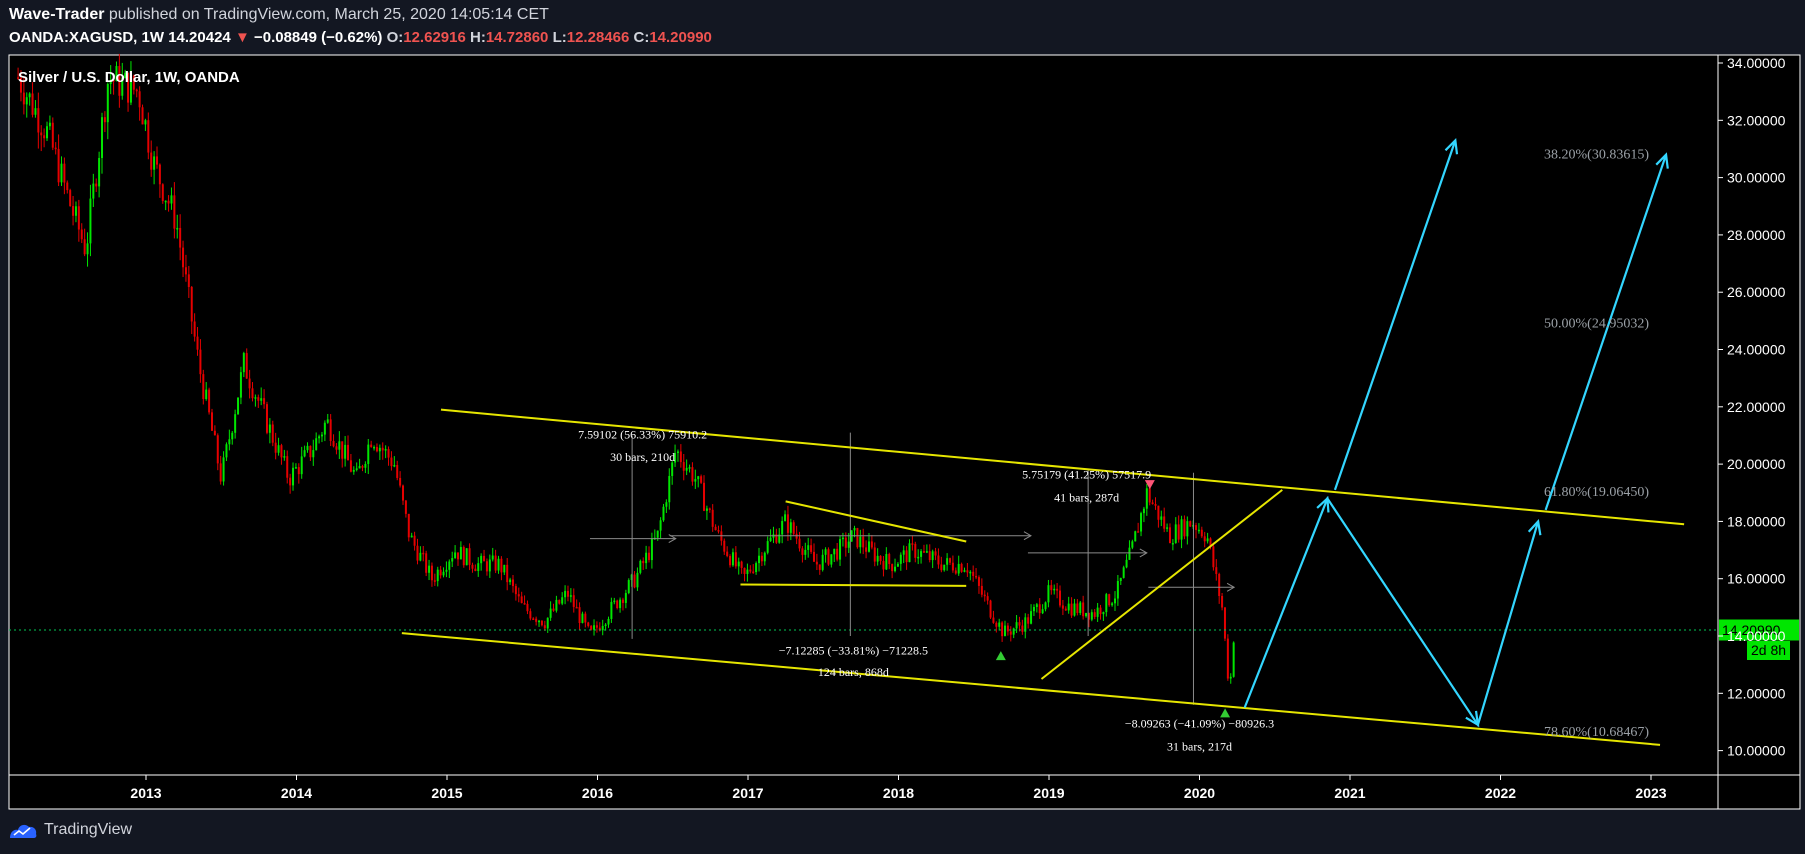 The image size is (1805, 854). I want to click on time-axis, so click(904, 792).